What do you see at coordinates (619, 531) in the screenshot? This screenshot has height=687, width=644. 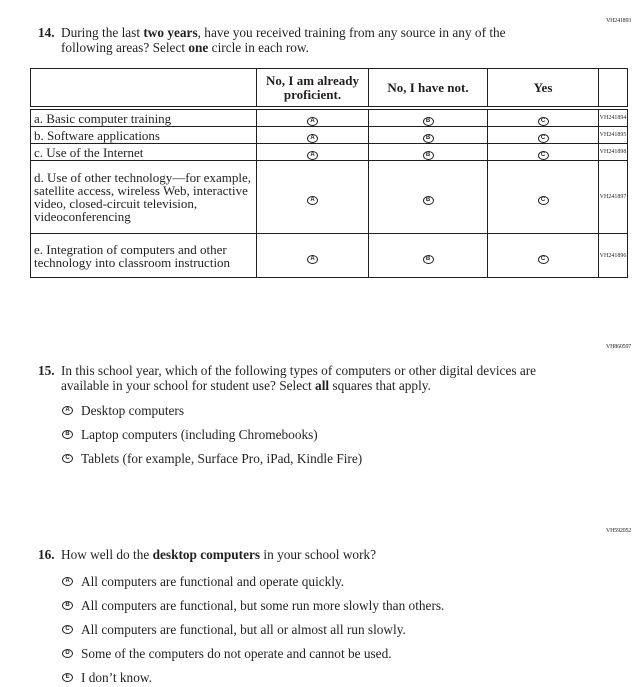 I see `question-id: VH592052` at bounding box center [619, 531].